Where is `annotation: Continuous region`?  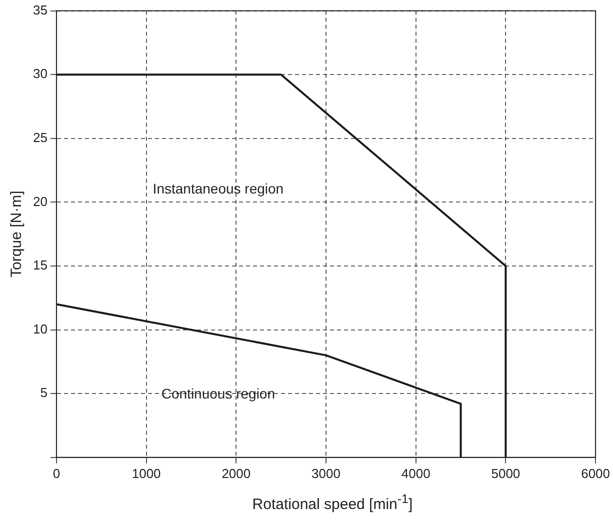
annotation: Continuous region is located at coordinates (218, 394).